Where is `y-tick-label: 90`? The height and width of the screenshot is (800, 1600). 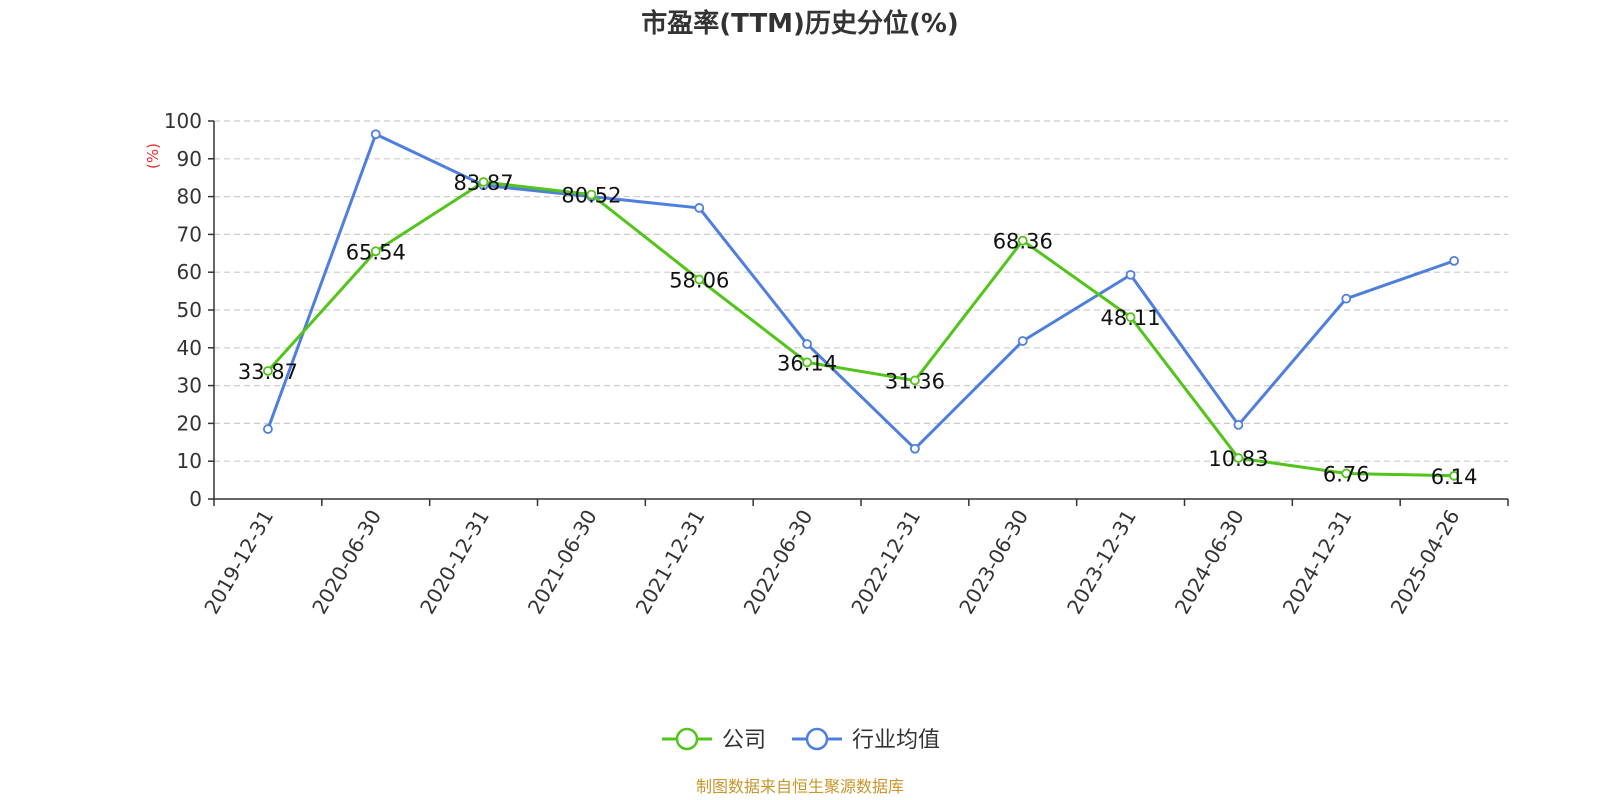
y-tick-label: 90 is located at coordinates (189, 159).